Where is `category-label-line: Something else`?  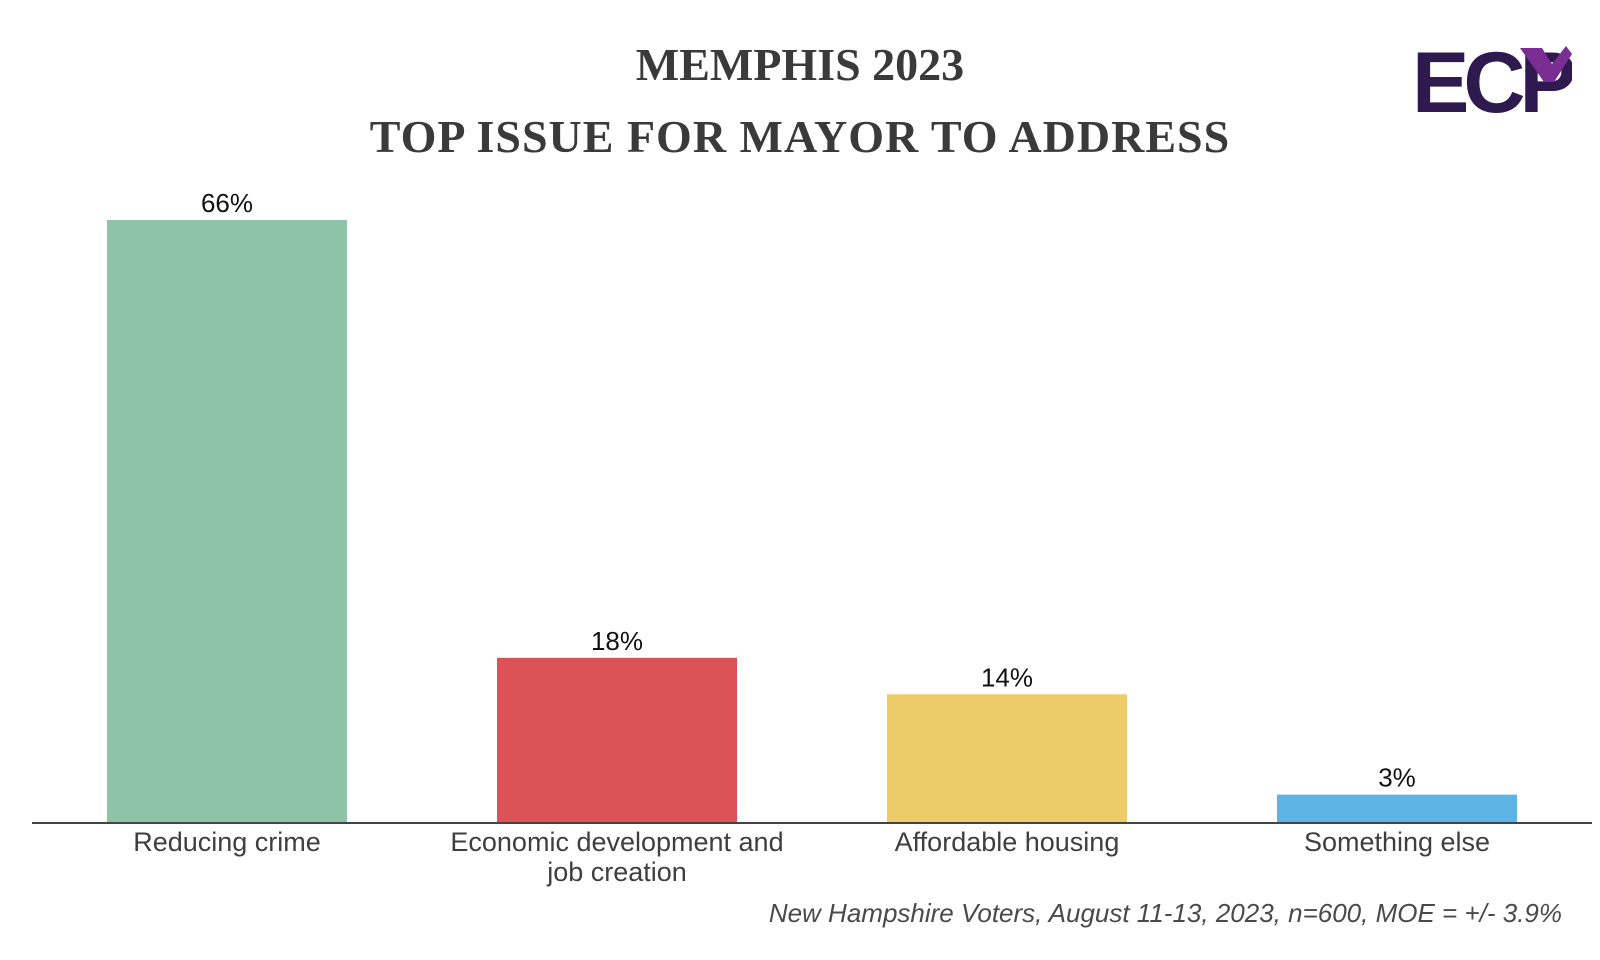 category-label-line: Something else is located at coordinates (1397, 842).